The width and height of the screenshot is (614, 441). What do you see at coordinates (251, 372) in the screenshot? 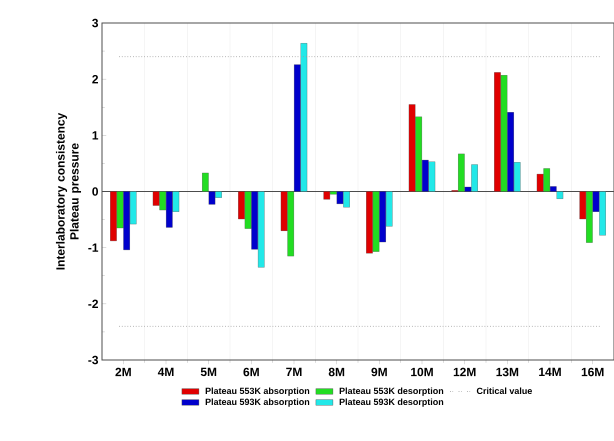
I see `x-tick-label: 6M` at bounding box center [251, 372].